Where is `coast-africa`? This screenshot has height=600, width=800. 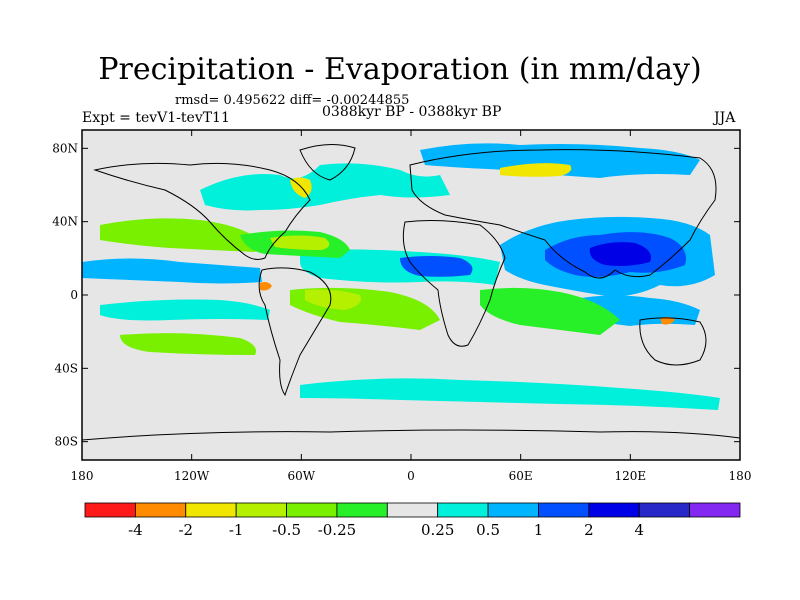
coast-africa is located at coordinates (454, 283).